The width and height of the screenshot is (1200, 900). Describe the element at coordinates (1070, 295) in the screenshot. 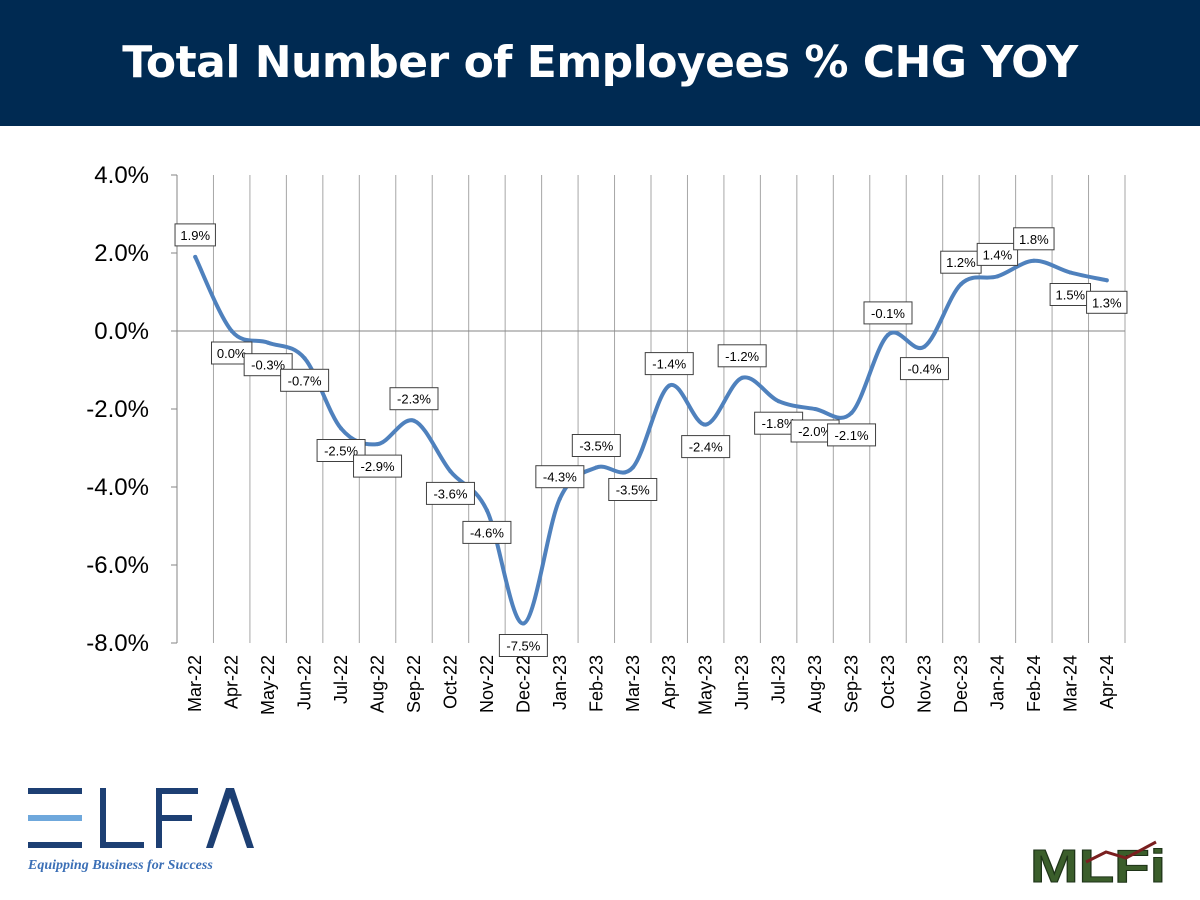

I see `data-label-text: 1.5%` at that location.